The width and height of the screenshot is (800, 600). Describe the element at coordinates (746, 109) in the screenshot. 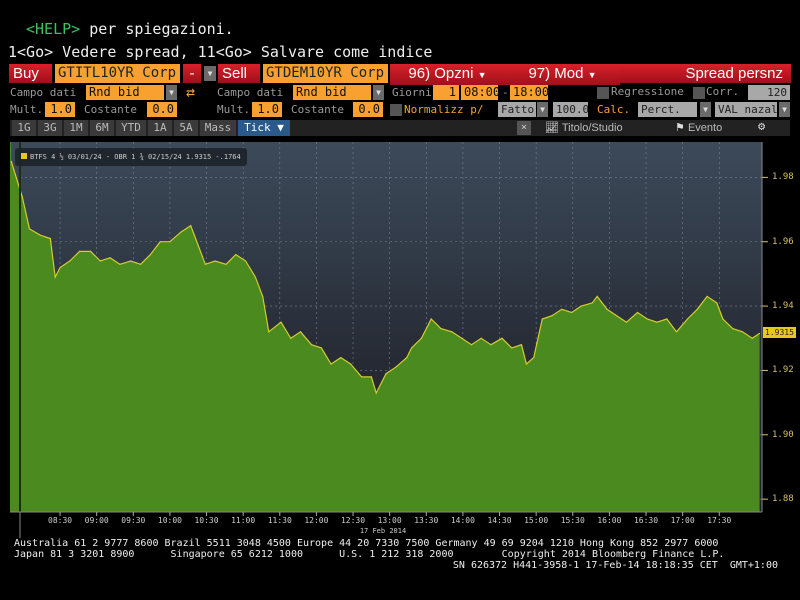

I see `val-select: VAL nazale` at that location.